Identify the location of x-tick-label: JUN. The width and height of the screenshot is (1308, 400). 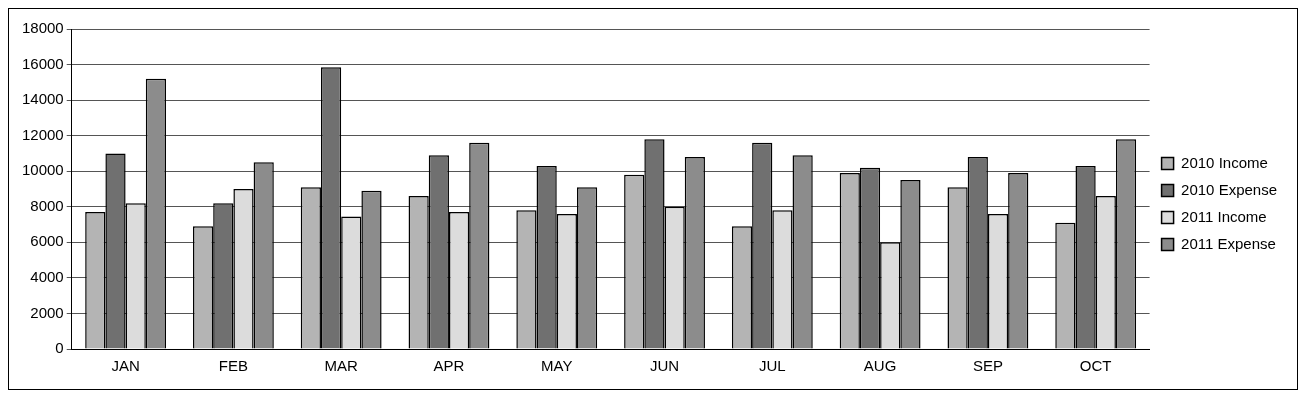
(664, 366).